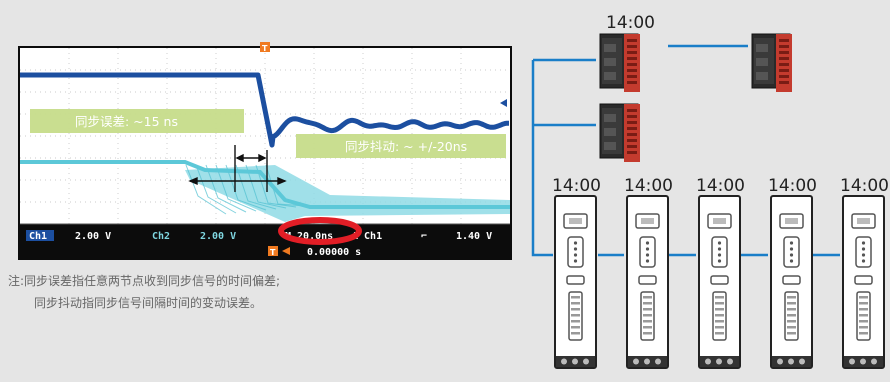 The width and height of the screenshot is (890, 382). What do you see at coordinates (424, 236) in the screenshot?
I see `trigger-slope-icon: ⌐` at bounding box center [424, 236].